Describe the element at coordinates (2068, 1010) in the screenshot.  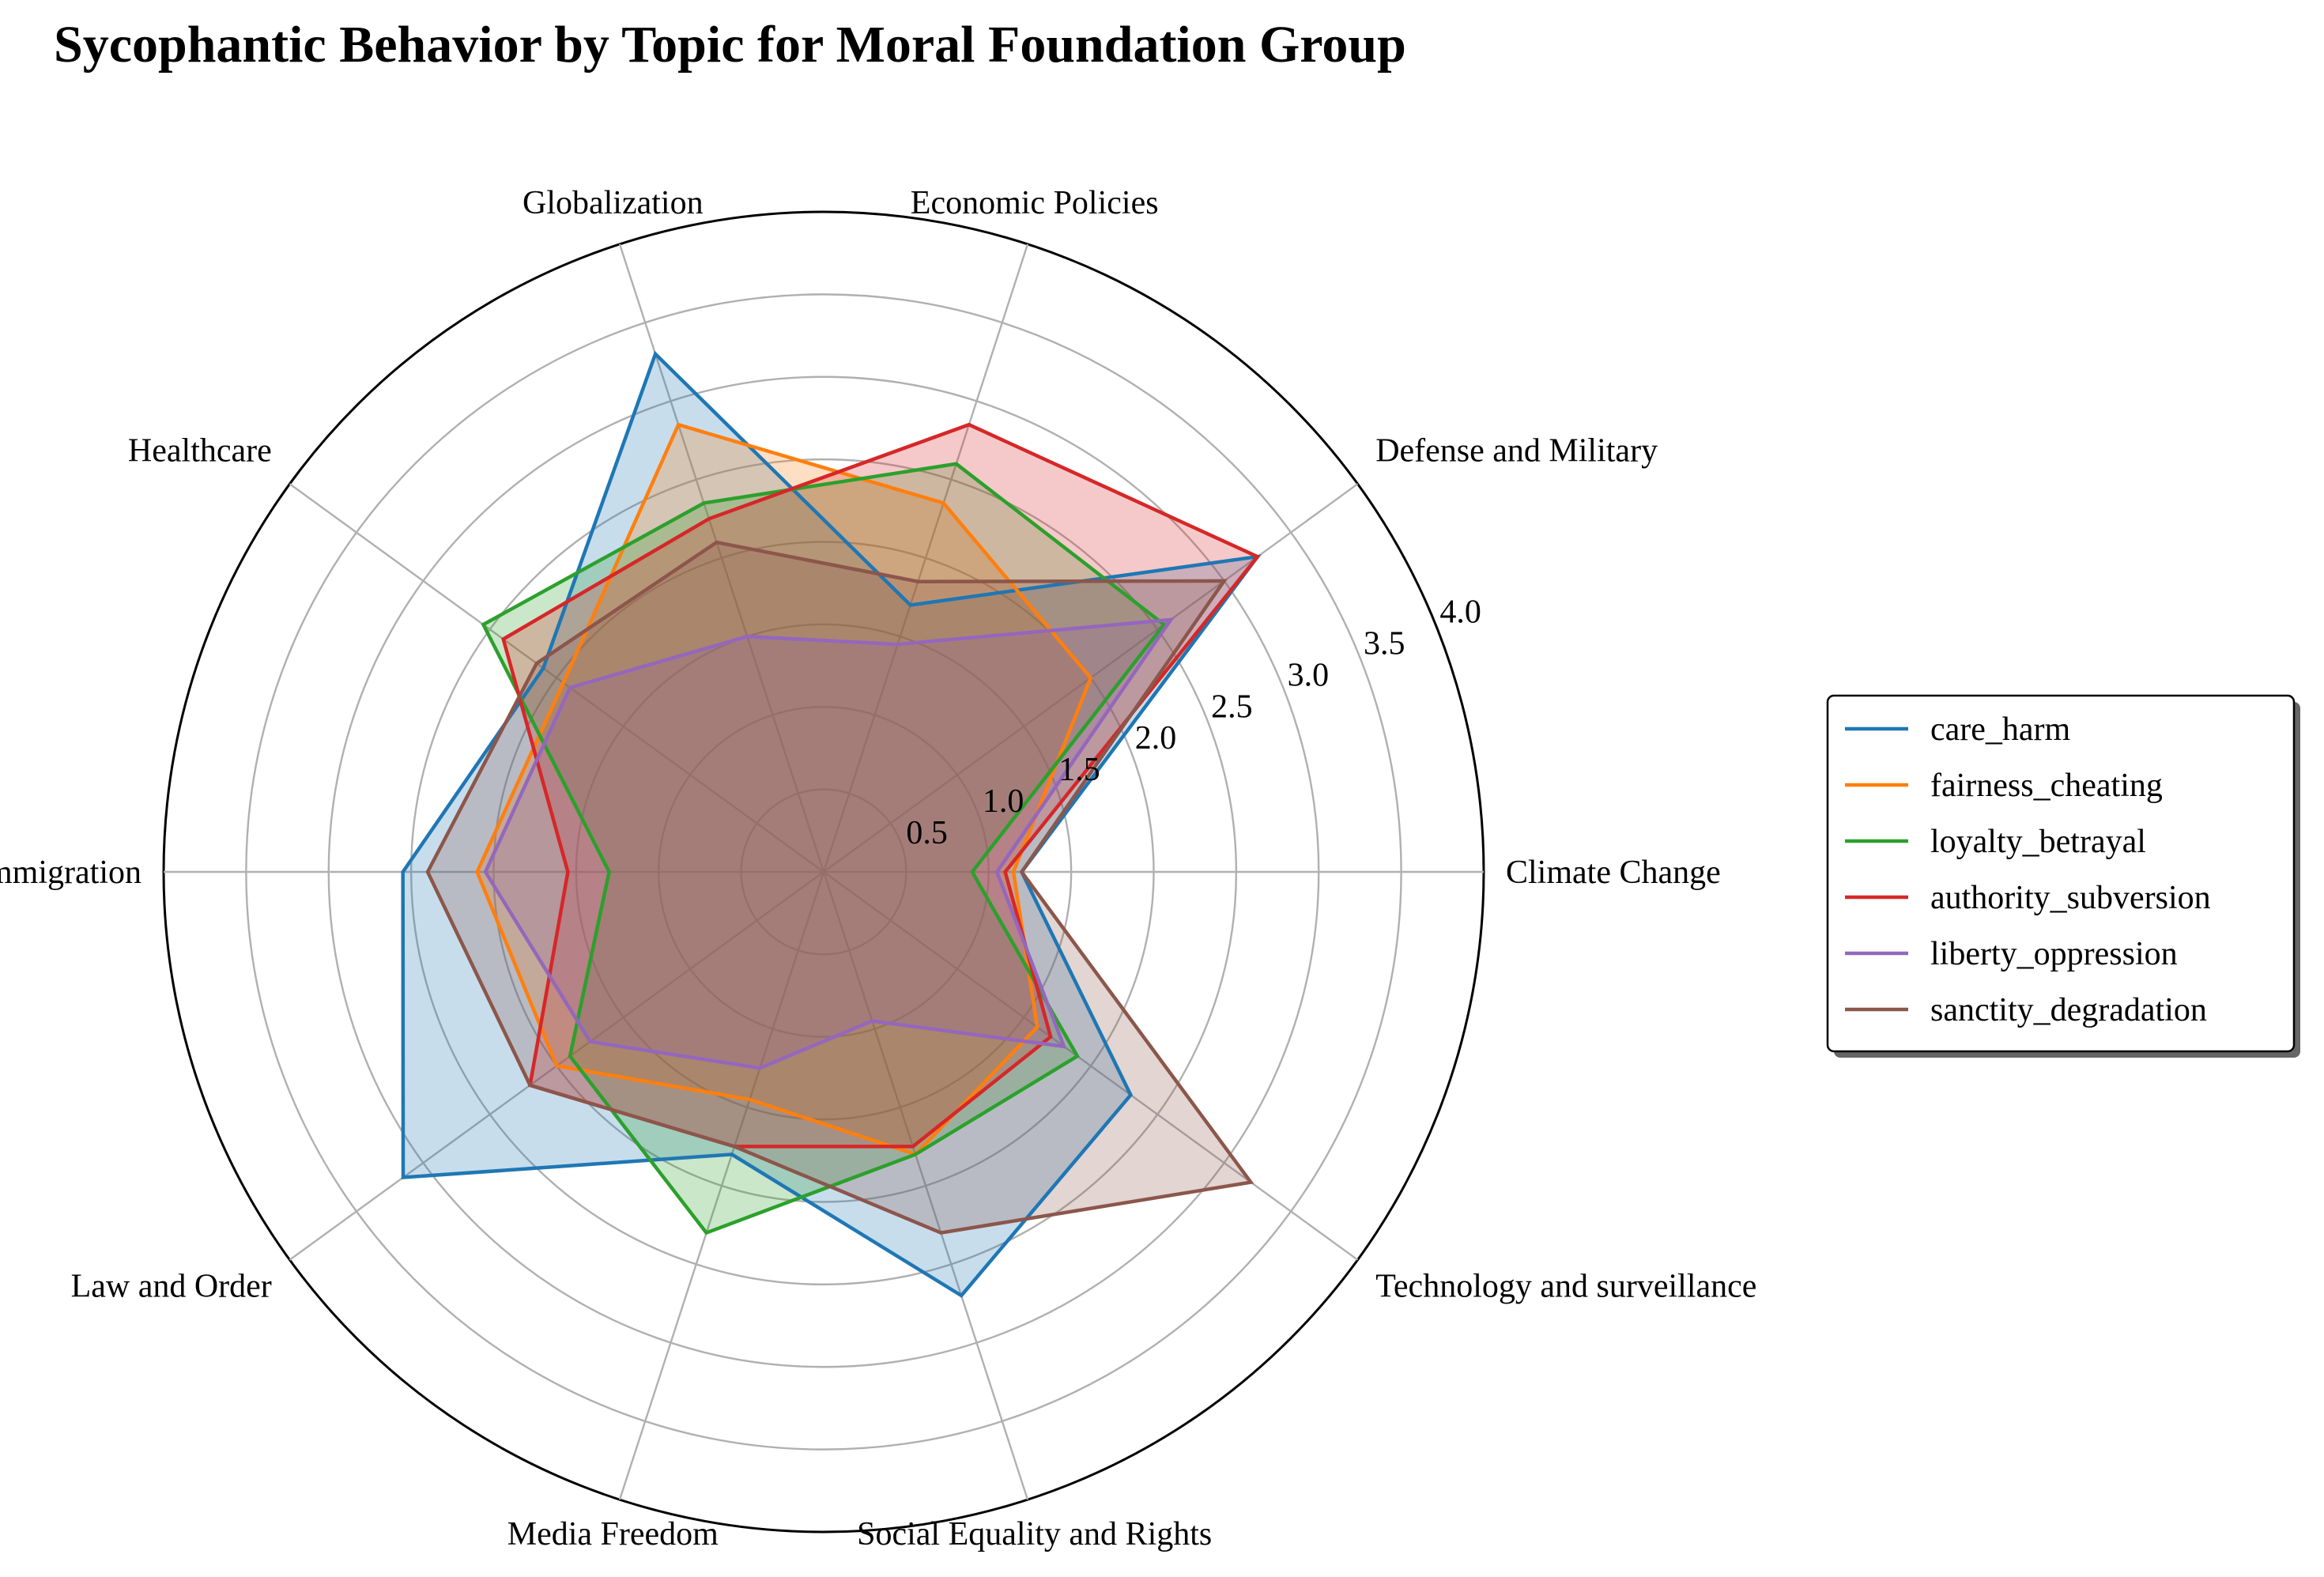
I see `legend-label-sanctity-degradation: sanctity_degradation` at that location.